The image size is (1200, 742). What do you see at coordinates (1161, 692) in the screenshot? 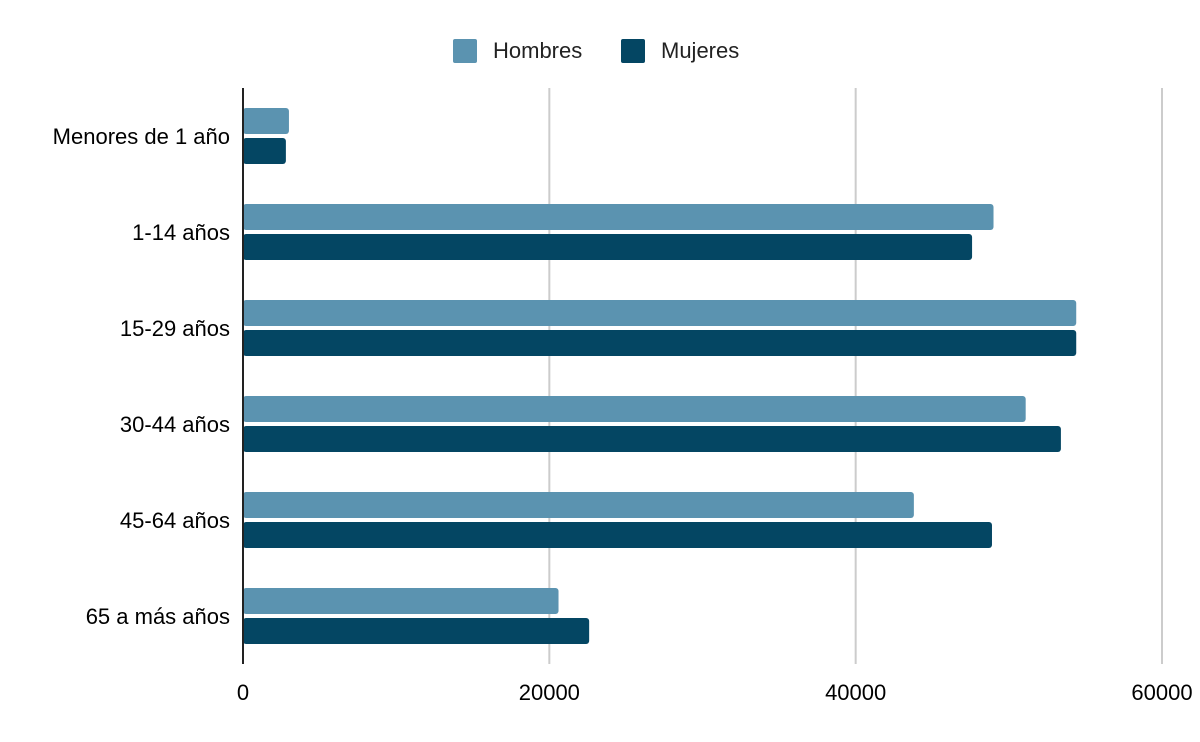
I see `x-tick-label: 60000` at bounding box center [1161, 692].